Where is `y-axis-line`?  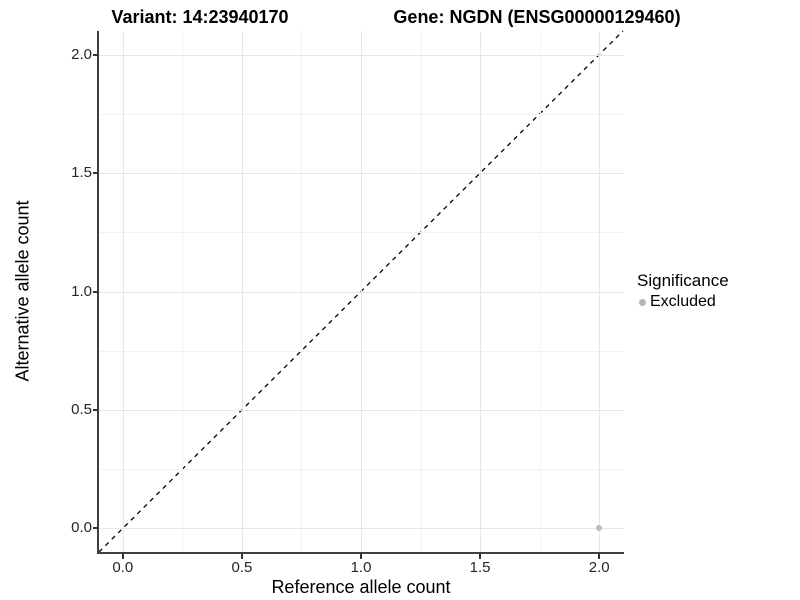 y-axis-line is located at coordinates (98, 292).